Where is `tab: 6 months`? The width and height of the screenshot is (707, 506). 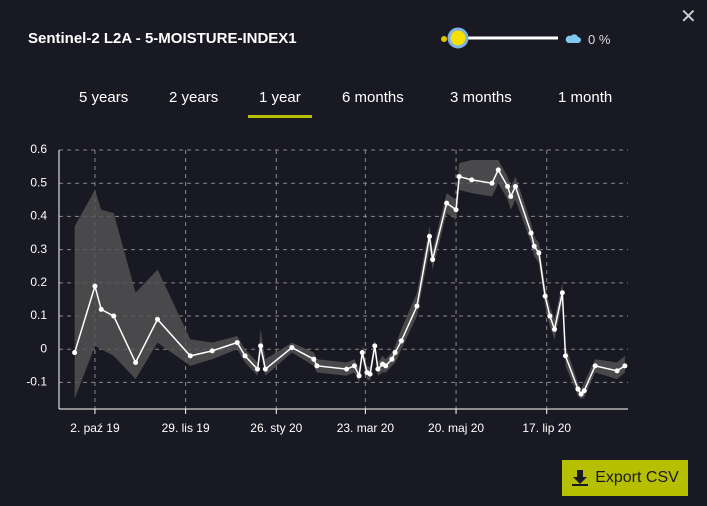
tab: 6 months is located at coordinates (373, 97).